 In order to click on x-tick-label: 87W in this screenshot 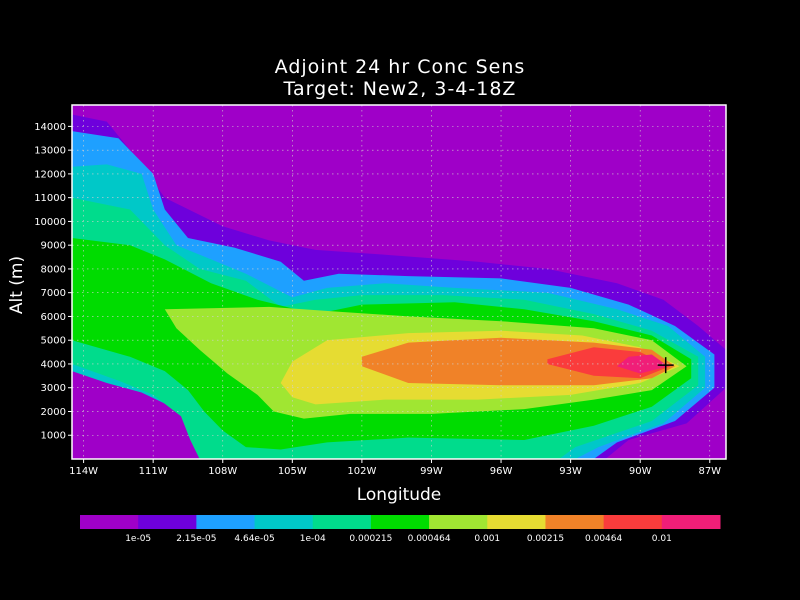, I will do `click(709, 471)`.